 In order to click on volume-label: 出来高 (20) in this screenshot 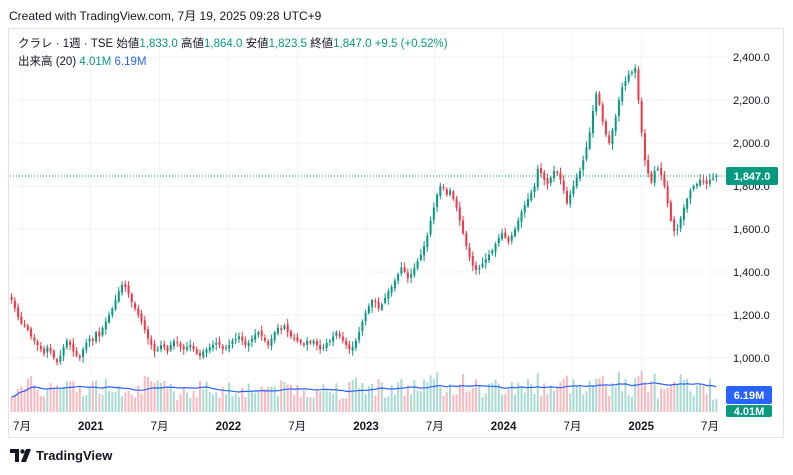, I will do `click(47, 62)`.